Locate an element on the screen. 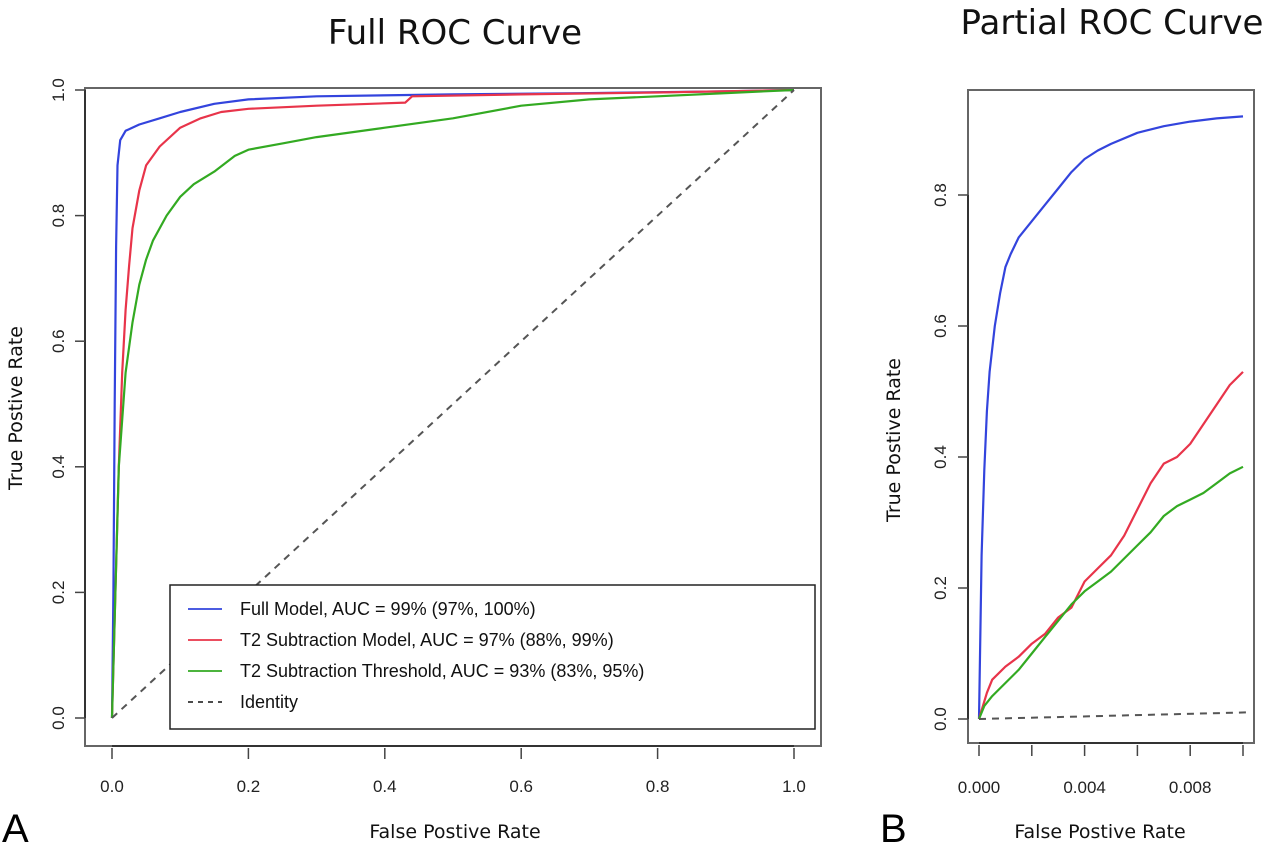 This screenshot has height=848, width=1280. x-tick-label: 0.4 is located at coordinates (385, 786).